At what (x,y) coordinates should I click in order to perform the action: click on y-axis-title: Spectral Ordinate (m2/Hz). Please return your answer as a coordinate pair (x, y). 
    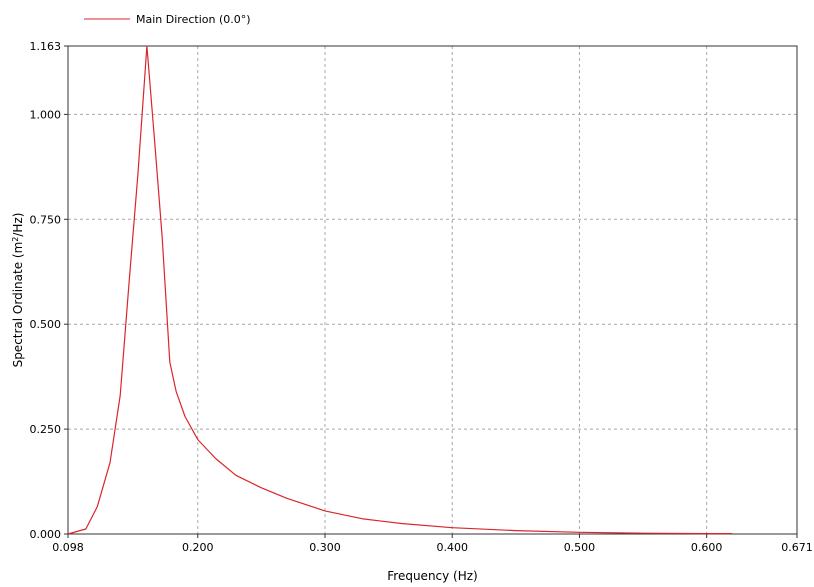
    Looking at the image, I should click on (18, 290).